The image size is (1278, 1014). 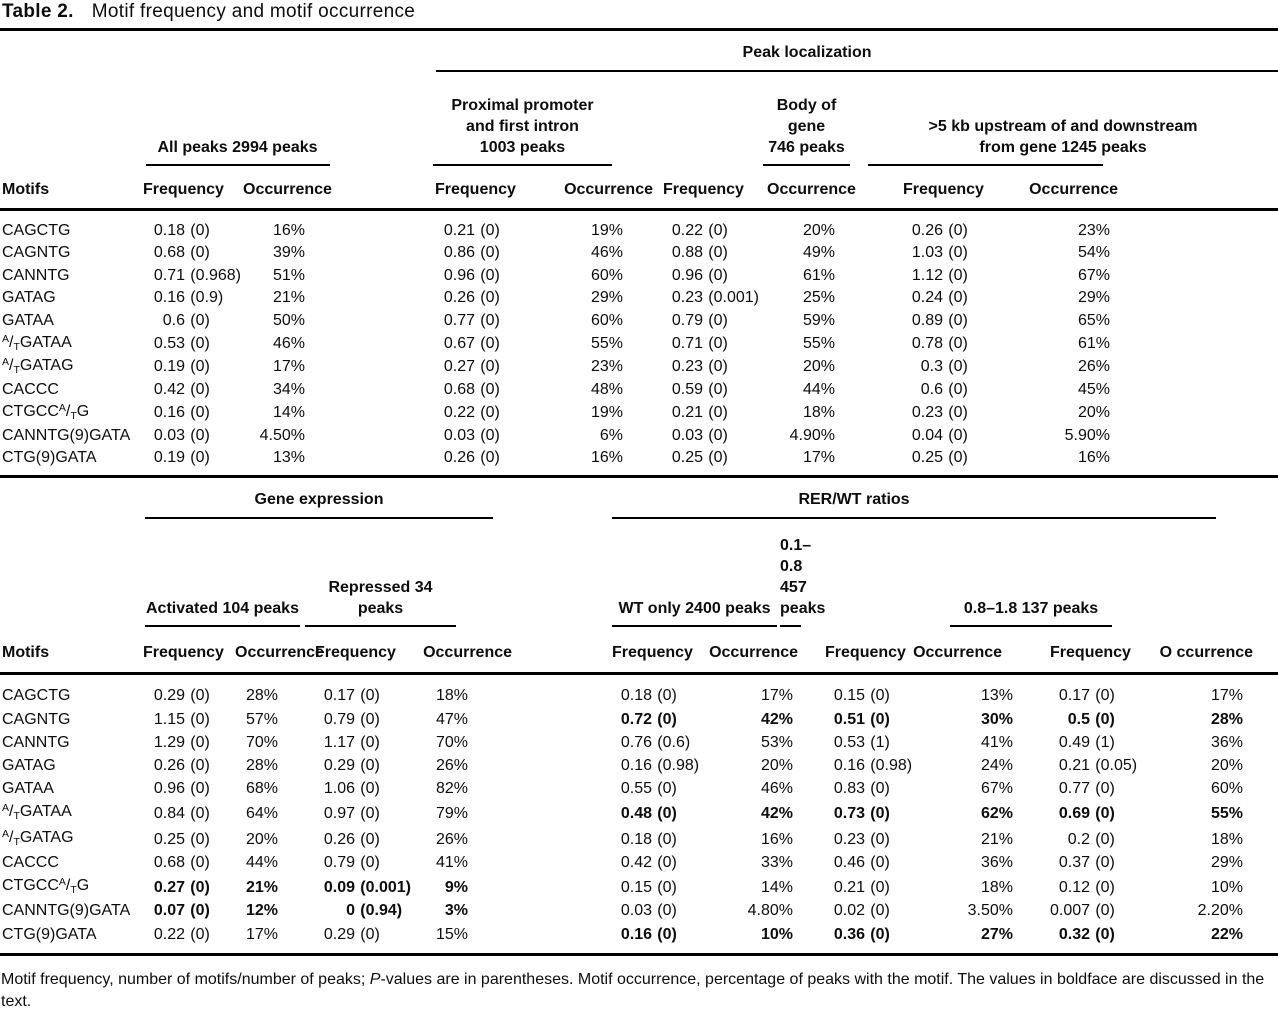 I want to click on occurrence-cell: 17%, so click(x=1227, y=696).